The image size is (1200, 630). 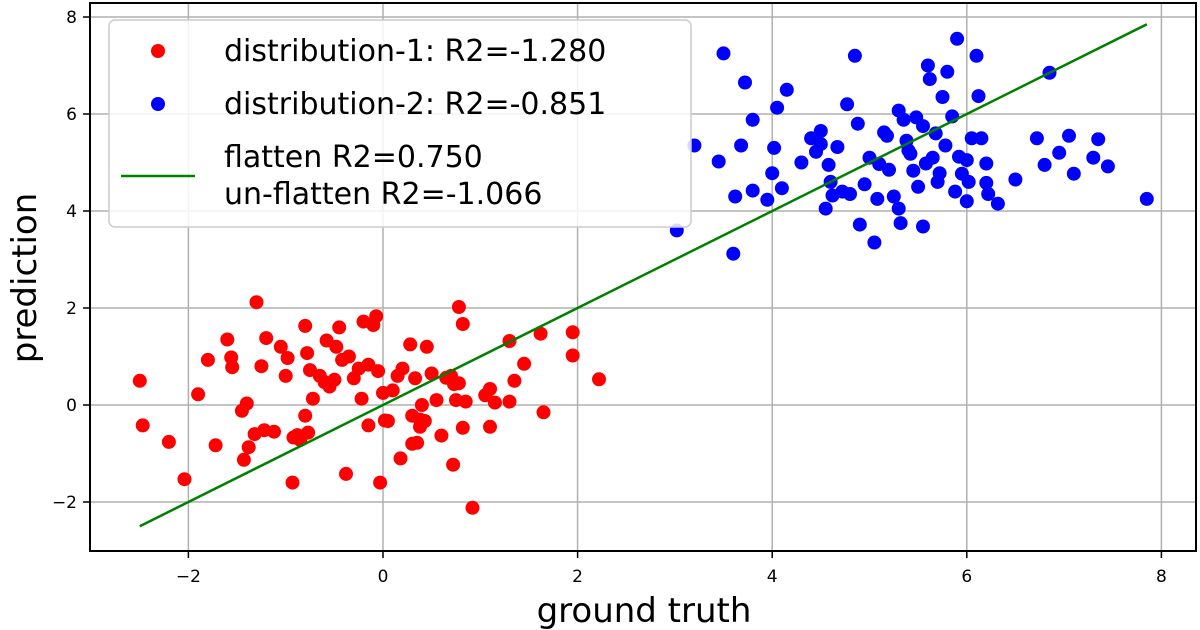 I want to click on y-tick-label: 2, so click(x=71, y=309).